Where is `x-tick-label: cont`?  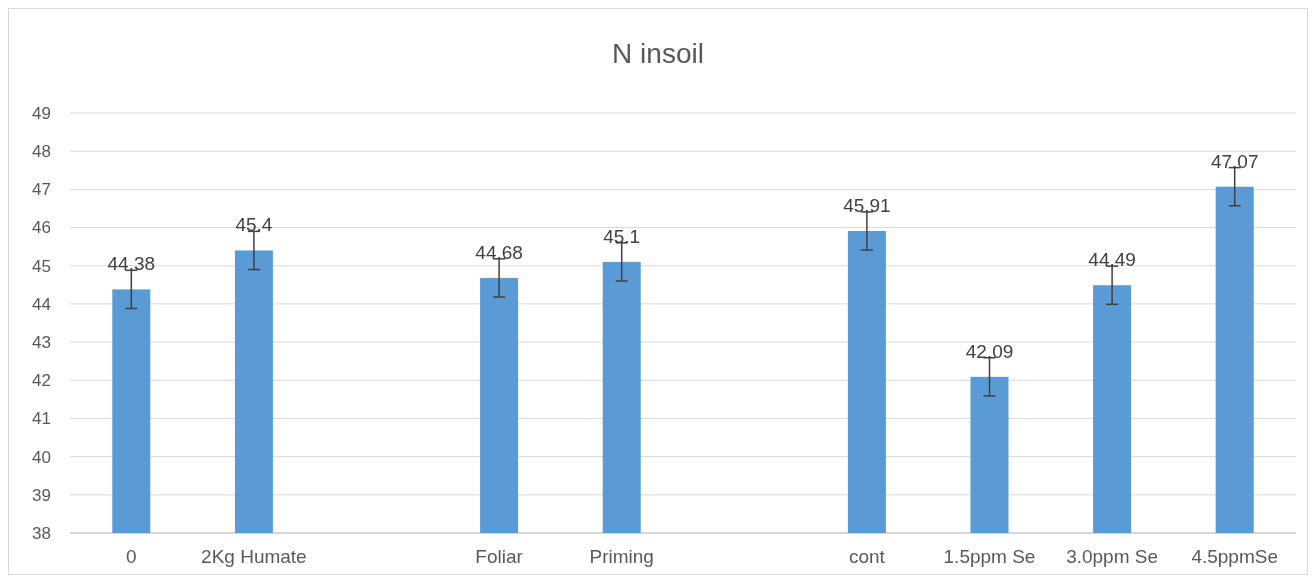 x-tick-label: cont is located at coordinates (867, 556).